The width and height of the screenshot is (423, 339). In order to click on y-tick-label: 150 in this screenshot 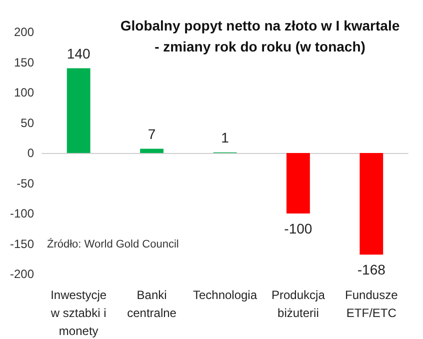, I will do `click(24, 62)`.